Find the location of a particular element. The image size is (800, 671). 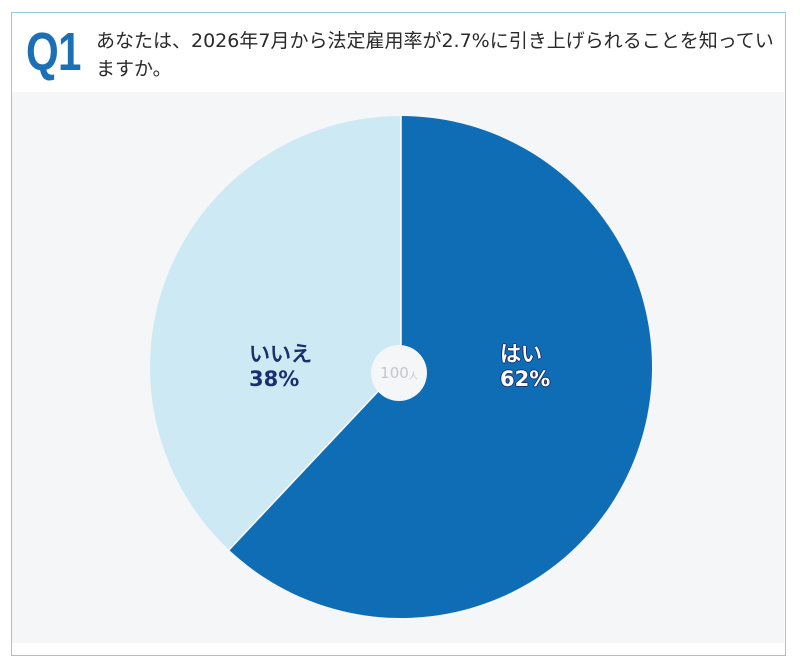

slice-label-no: いいえ 38% is located at coordinates (280, 367).